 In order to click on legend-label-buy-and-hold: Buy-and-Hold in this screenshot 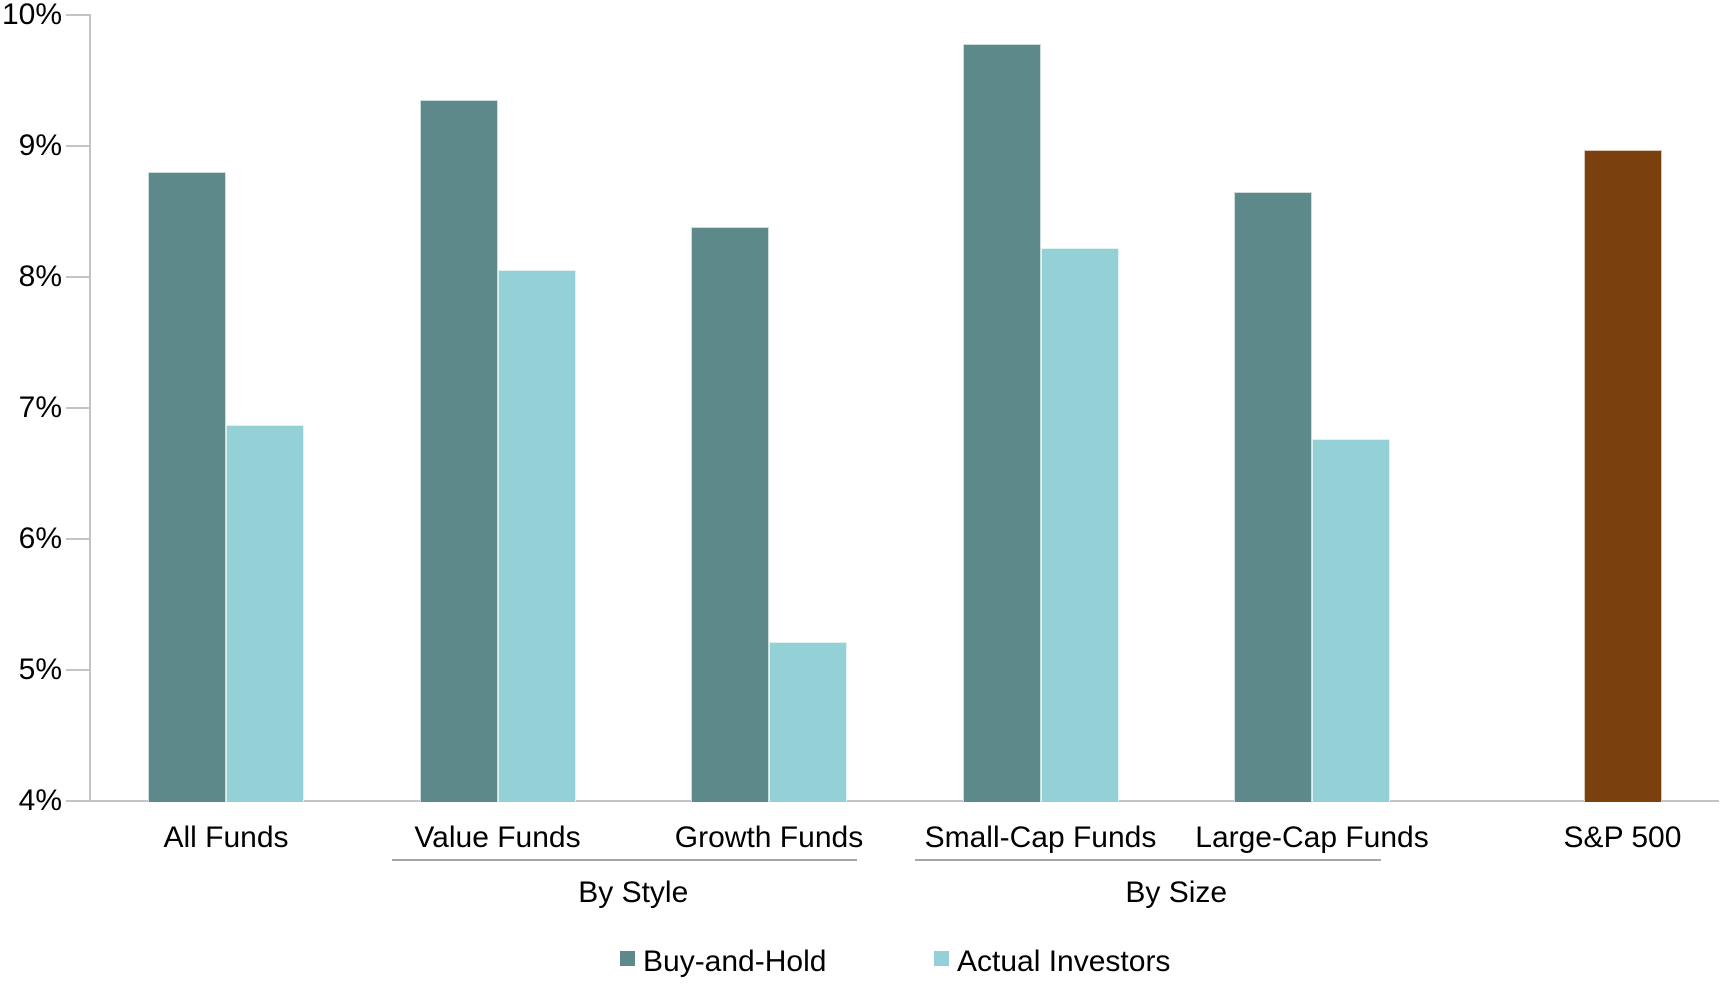, I will do `click(735, 961)`.